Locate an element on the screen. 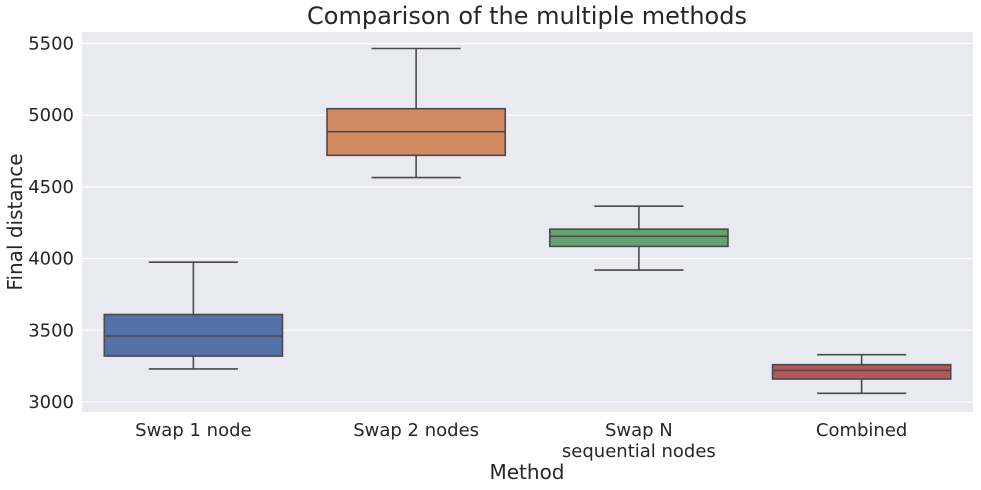 The image size is (981, 490). x-tick-label: Swap 2 nodes is located at coordinates (416, 430).